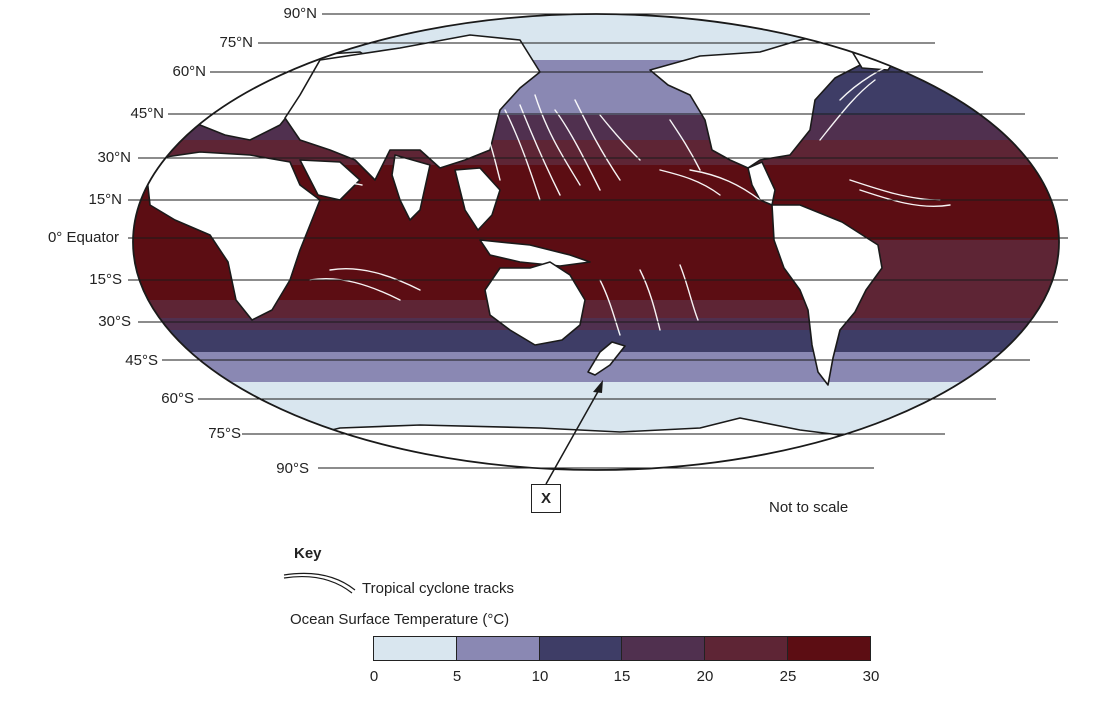 The image size is (1117, 706). What do you see at coordinates (596, 39) in the screenshot?
I see `ocean-band-polar-north` at bounding box center [596, 39].